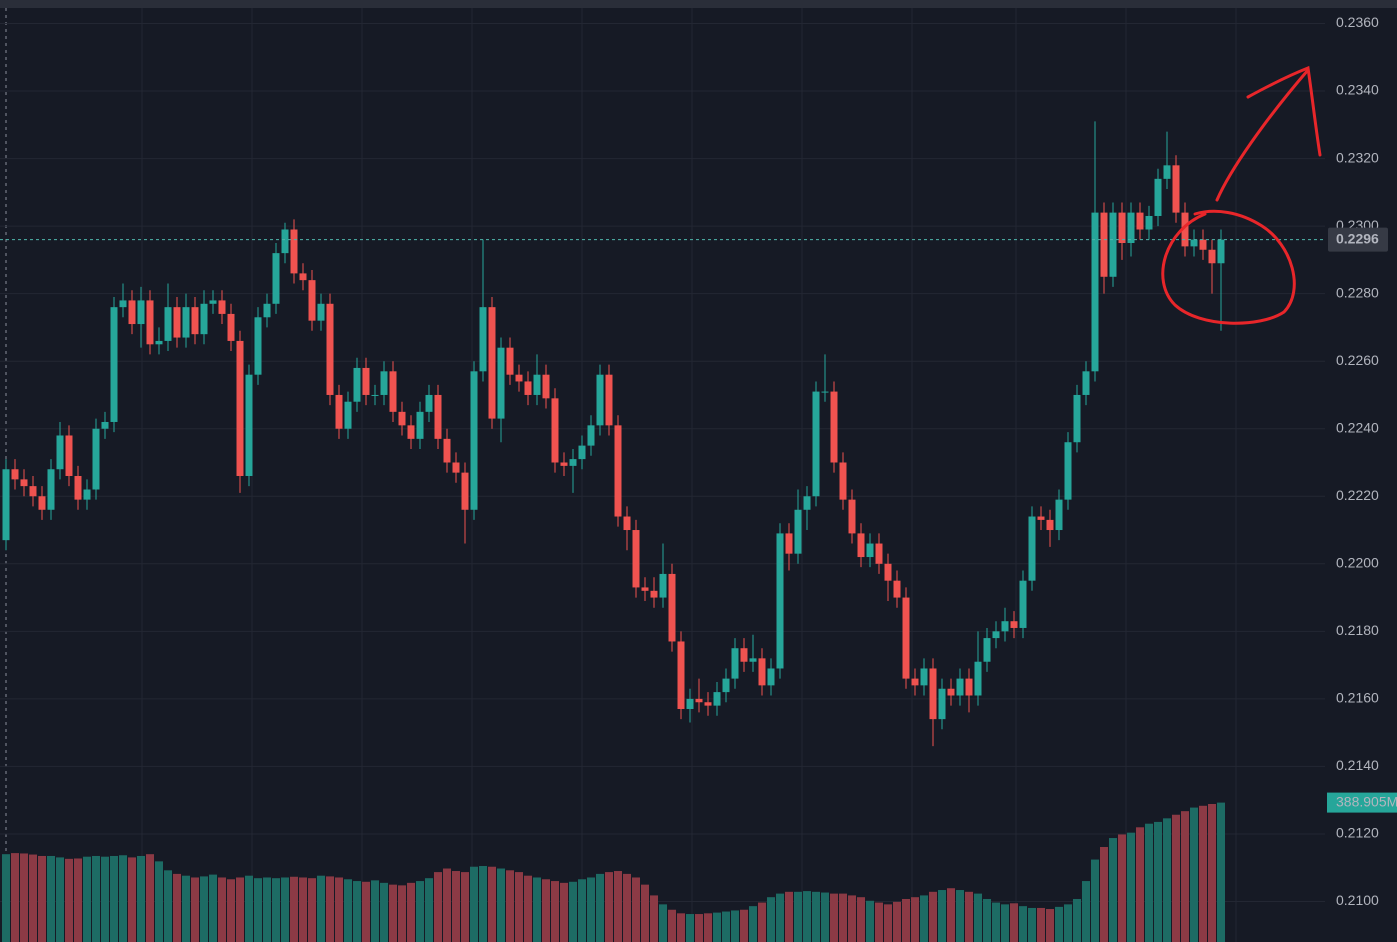 This screenshot has height=942, width=1397. I want to click on y-tick-label: 0.2180, so click(1357, 630).